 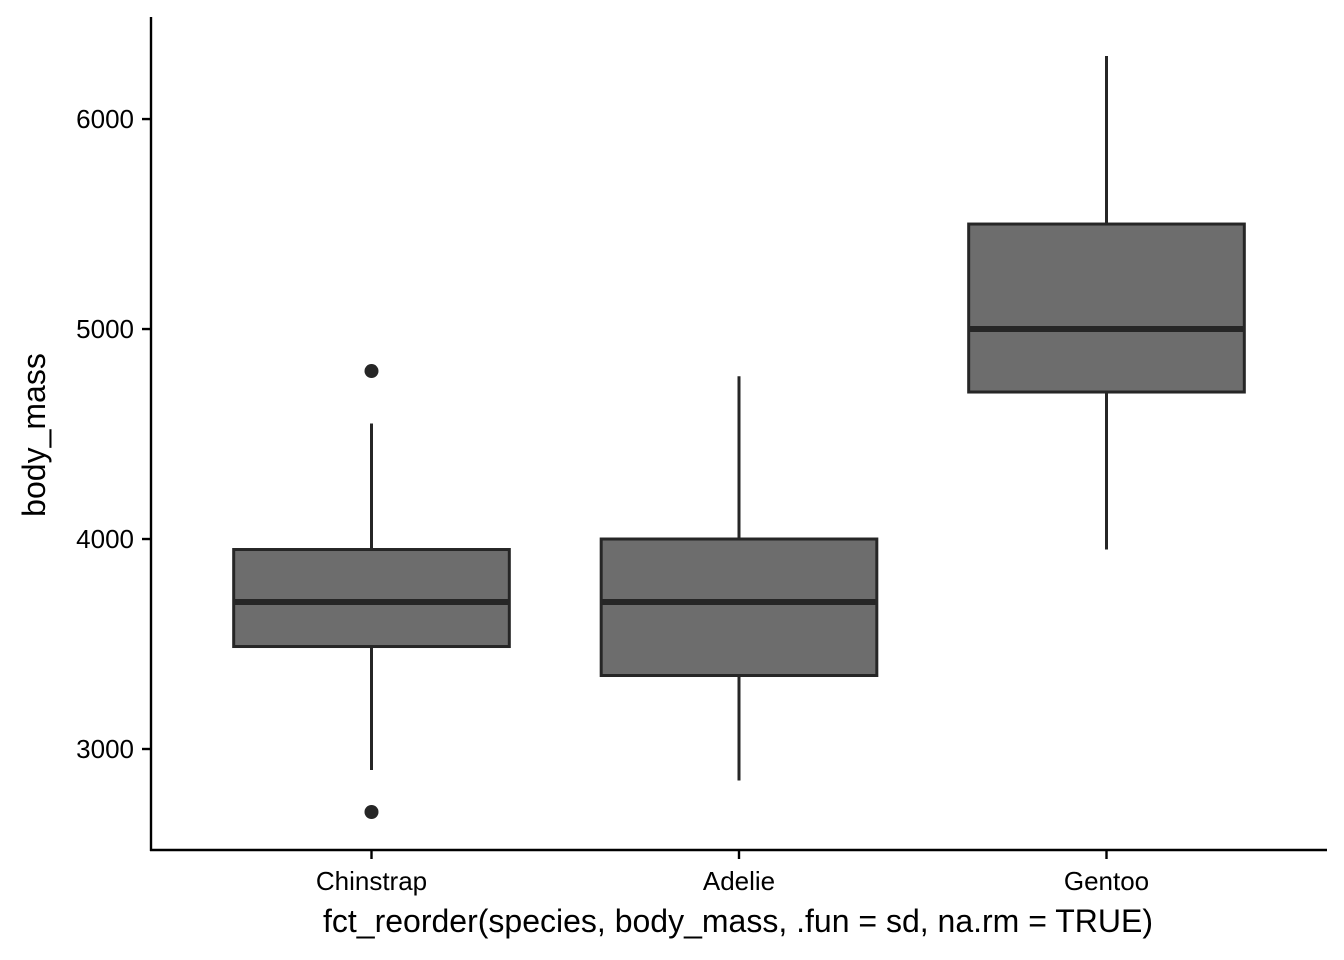 I want to click on x-axis-ticks: Chinstrap Adelie Gentoo, so click(x=732, y=873).